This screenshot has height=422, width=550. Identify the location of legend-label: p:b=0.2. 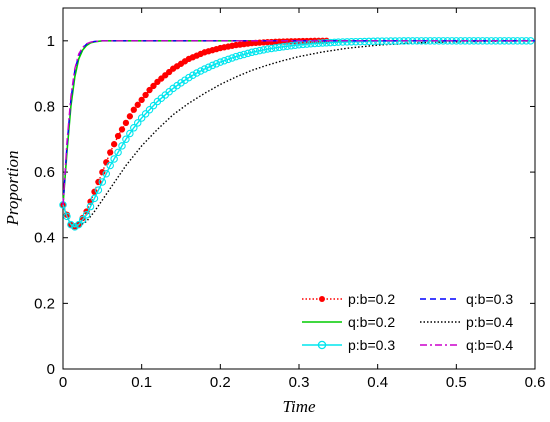
(371, 299).